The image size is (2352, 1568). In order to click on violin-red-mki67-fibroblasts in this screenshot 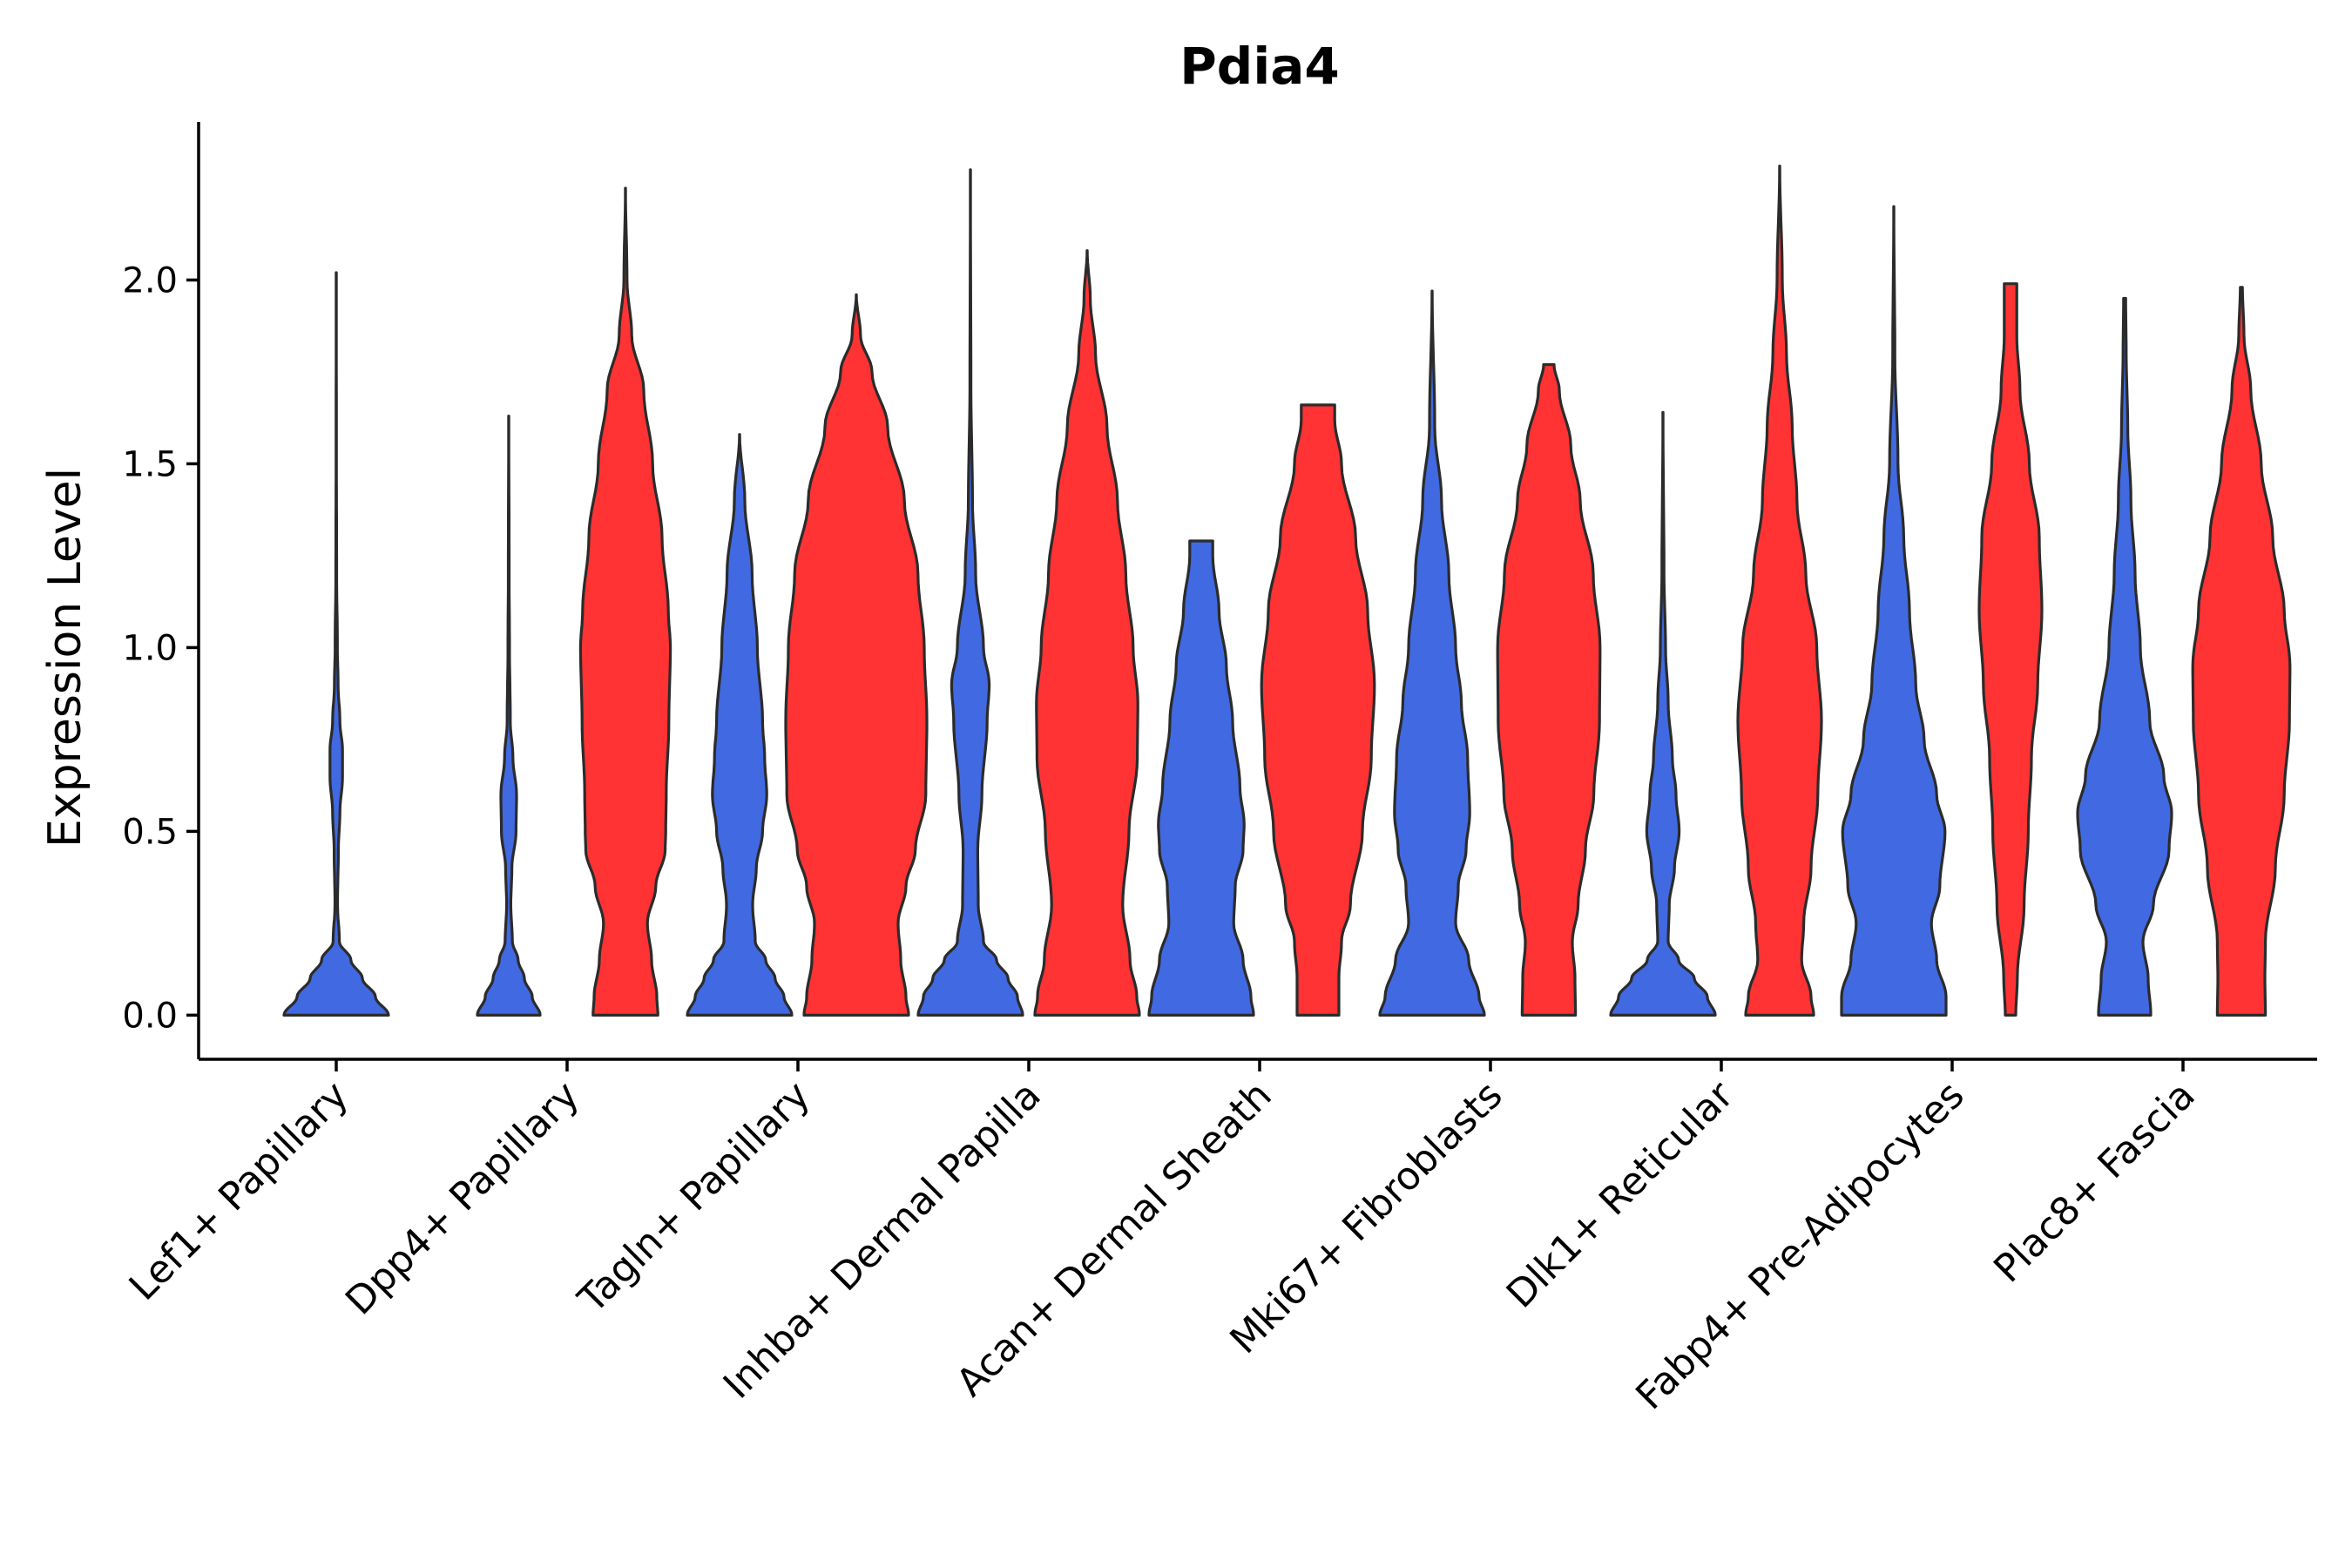, I will do `click(1549, 689)`.